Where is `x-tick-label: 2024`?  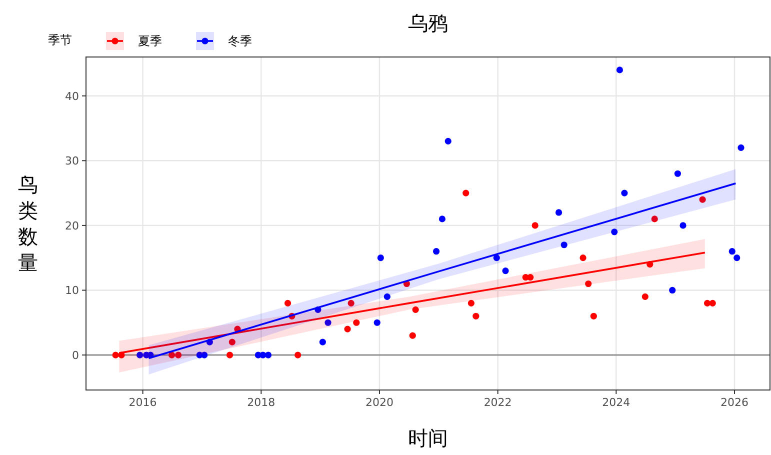
x-tick-label: 2024 is located at coordinates (616, 402).